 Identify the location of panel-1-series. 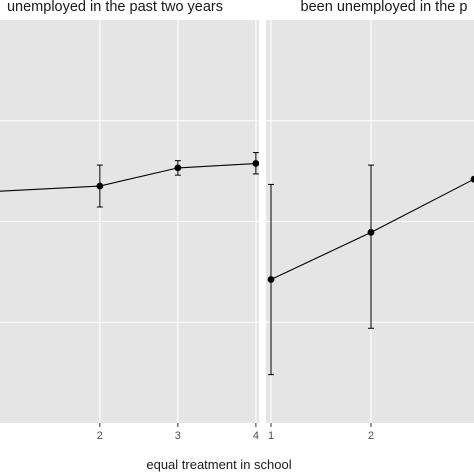
(129, 180).